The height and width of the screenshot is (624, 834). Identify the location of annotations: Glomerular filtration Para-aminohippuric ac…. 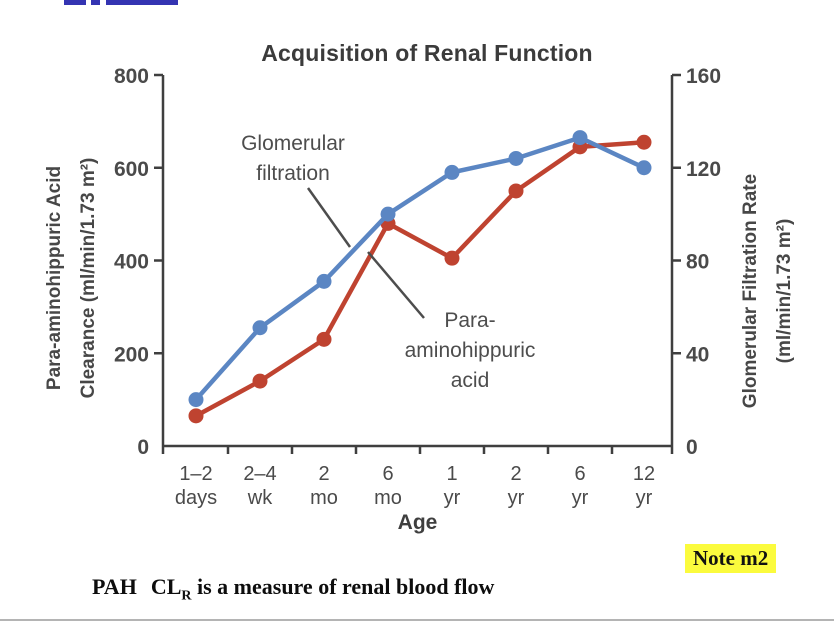
(388, 262).